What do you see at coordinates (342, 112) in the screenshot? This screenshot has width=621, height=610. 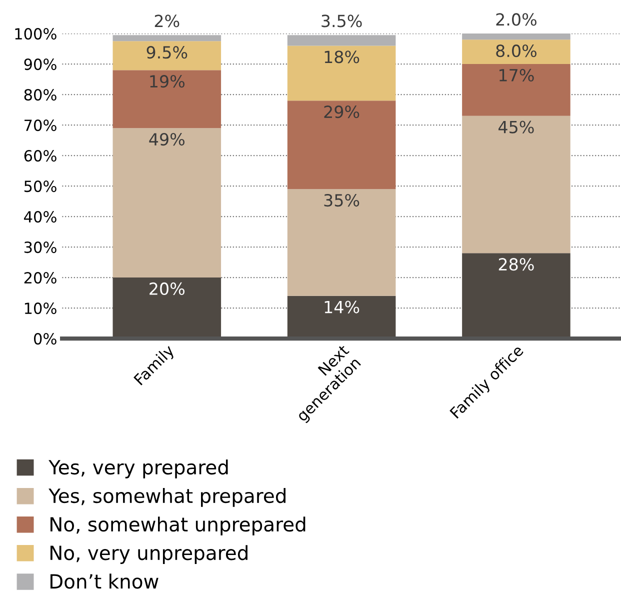 I see `data-label: 29%` at bounding box center [342, 112].